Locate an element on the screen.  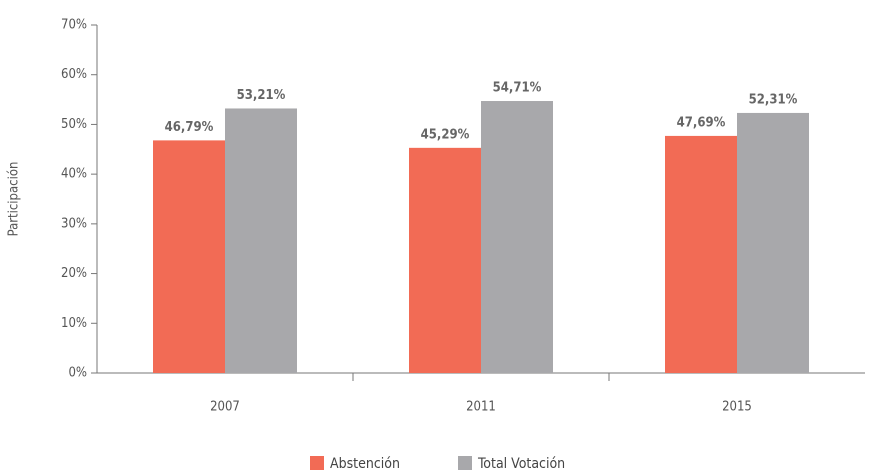
value-label: 53,21% is located at coordinates (261, 95).